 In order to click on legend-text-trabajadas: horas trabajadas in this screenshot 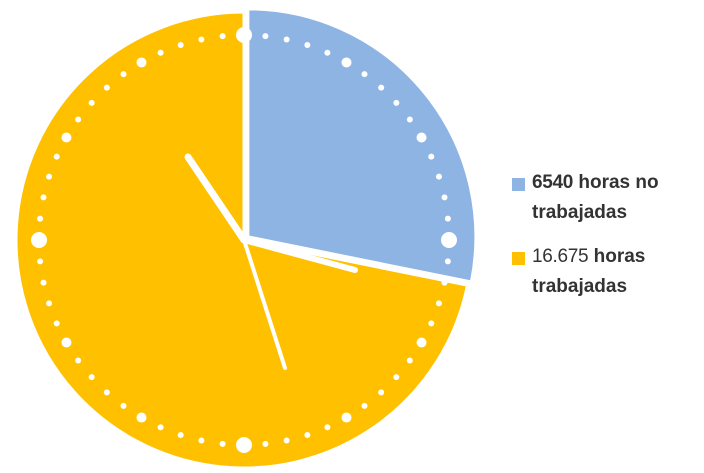, I will do `click(589, 271)`.